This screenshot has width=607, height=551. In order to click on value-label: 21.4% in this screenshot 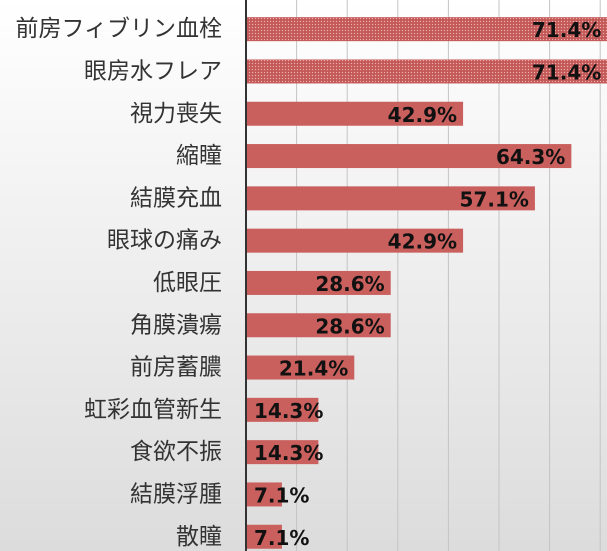, I will do `click(313, 369)`.